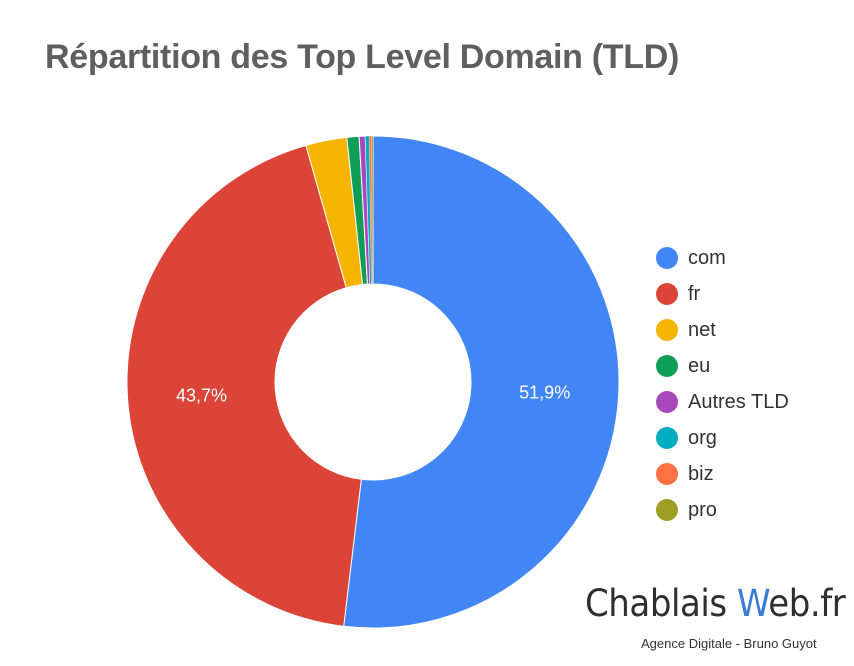 This screenshot has height=666, width=854. What do you see at coordinates (729, 643) in the screenshot?
I see `logo-tagline: Agence Digitale - Bruno Guyot` at bounding box center [729, 643].